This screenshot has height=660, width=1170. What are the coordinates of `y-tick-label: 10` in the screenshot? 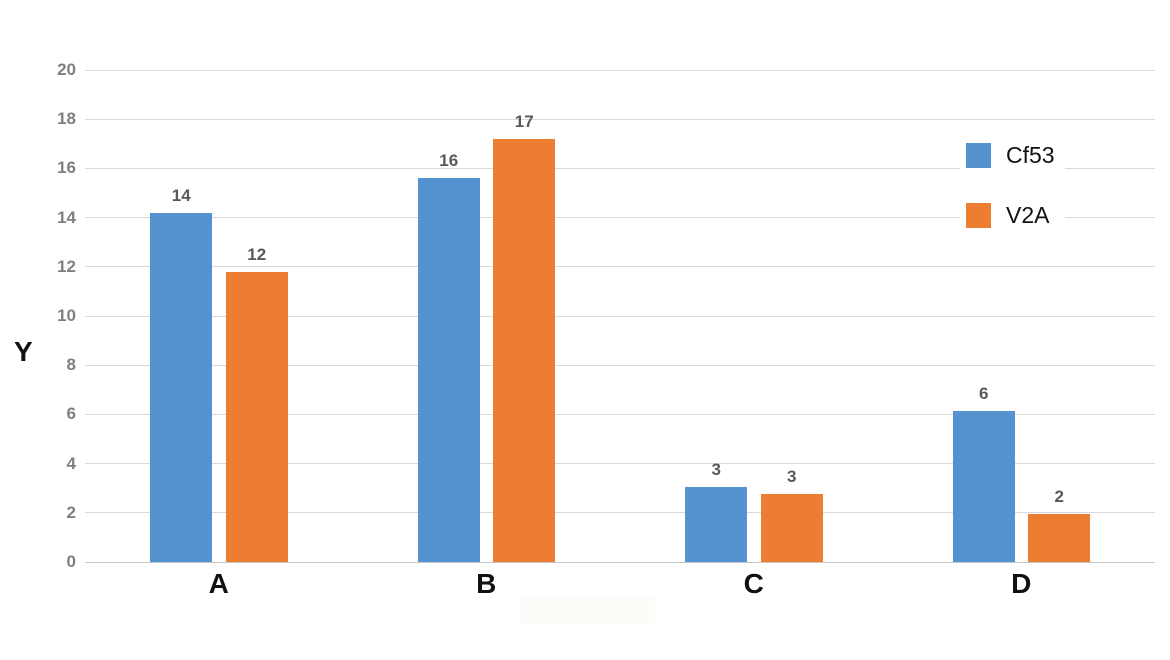 It's located at (66, 315).